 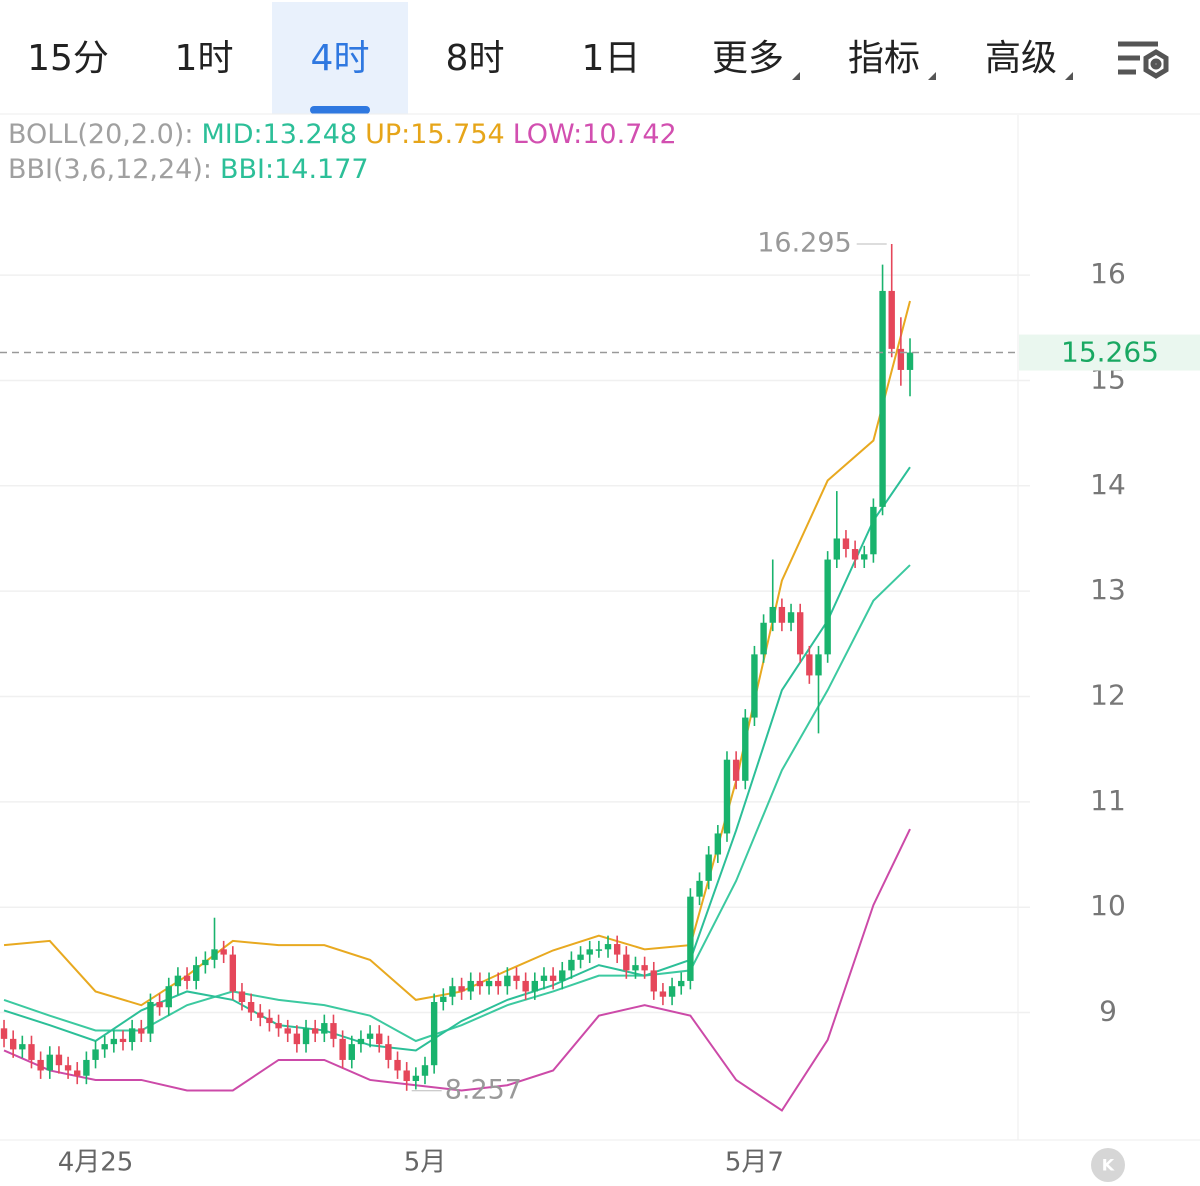 What do you see at coordinates (435, 134) in the screenshot?
I see `legend-entry: UP:15.754` at bounding box center [435, 134].